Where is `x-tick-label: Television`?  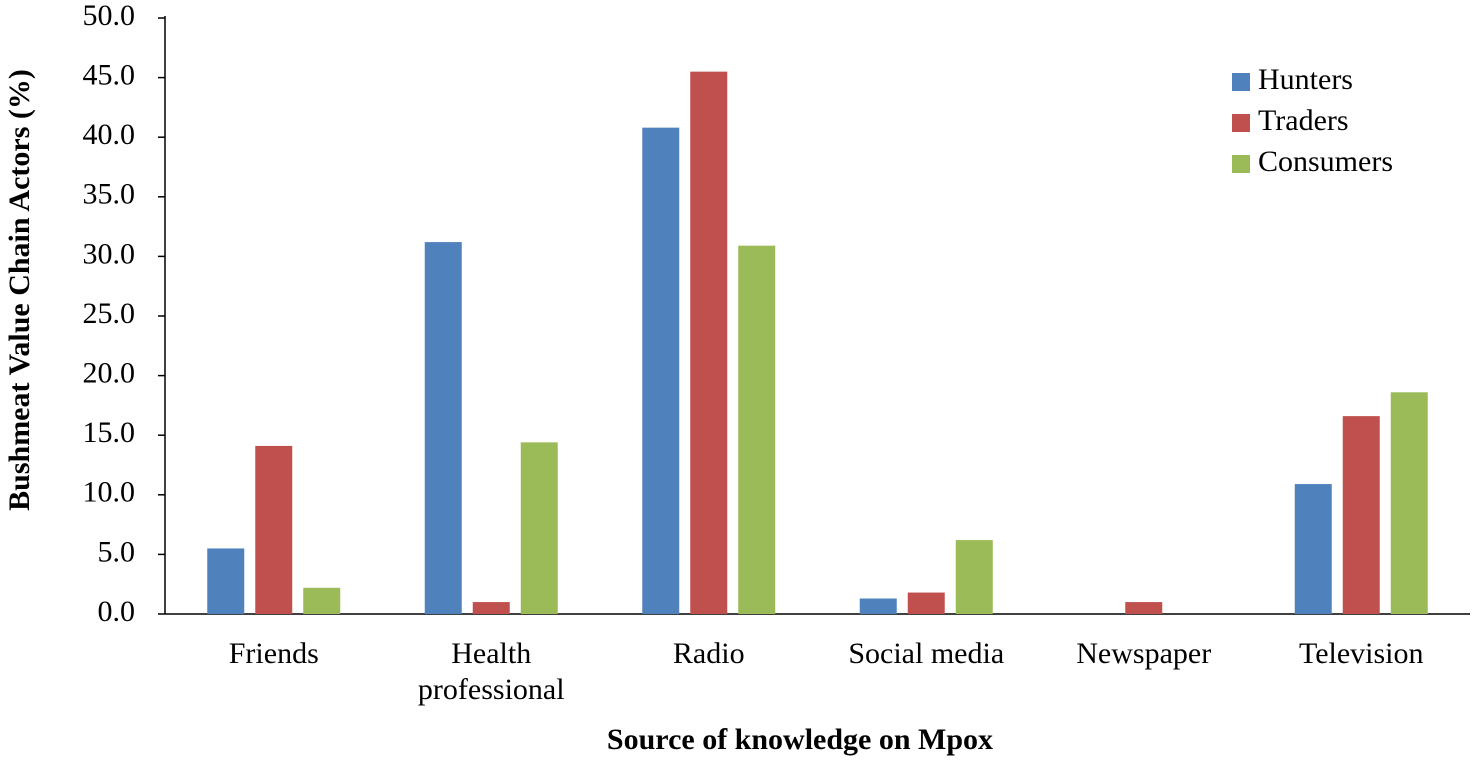 x-tick-label: Television is located at coordinates (1361, 653).